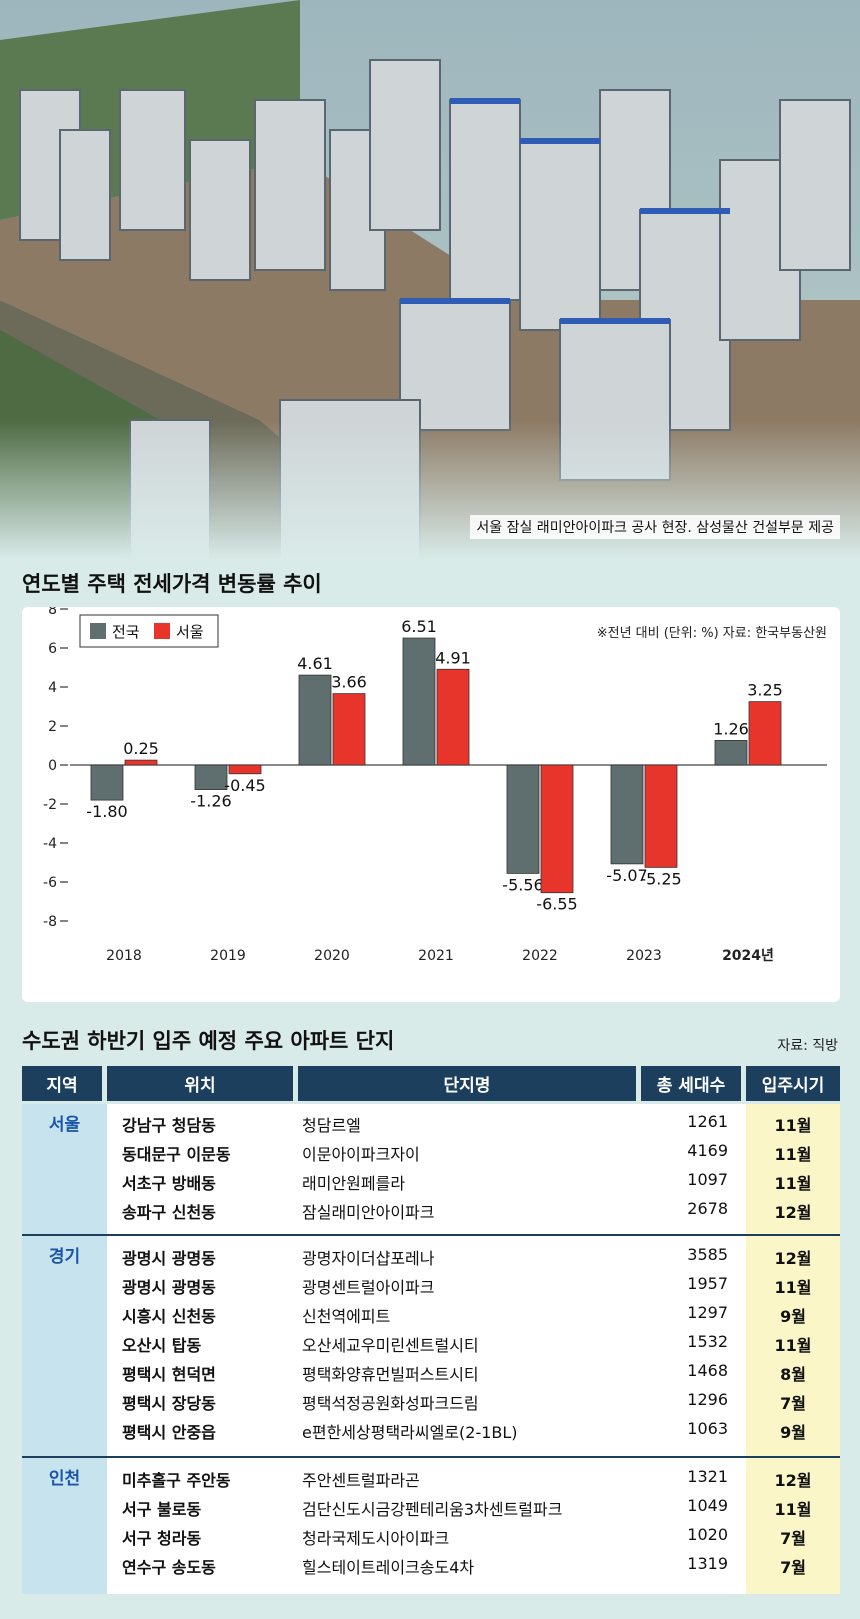  What do you see at coordinates (169, 1183) in the screenshot?
I see `cell-location: 서초구 방배동` at bounding box center [169, 1183].